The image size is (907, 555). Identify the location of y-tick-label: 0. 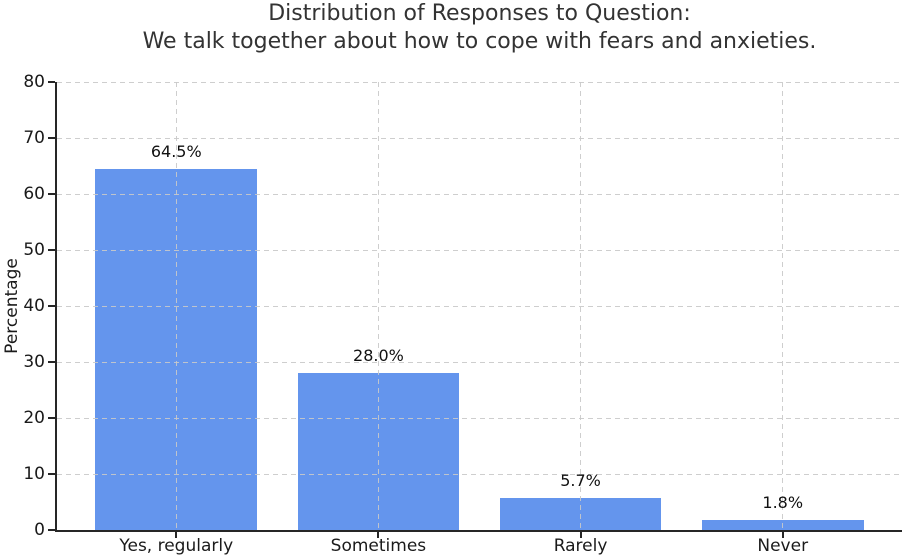
(39, 530).